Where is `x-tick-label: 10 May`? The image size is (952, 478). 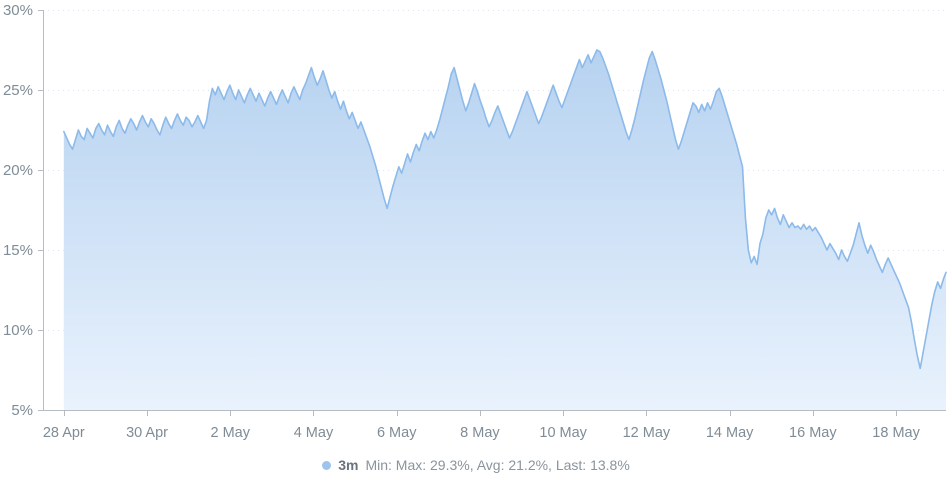 x-tick-label: 10 May is located at coordinates (563, 433).